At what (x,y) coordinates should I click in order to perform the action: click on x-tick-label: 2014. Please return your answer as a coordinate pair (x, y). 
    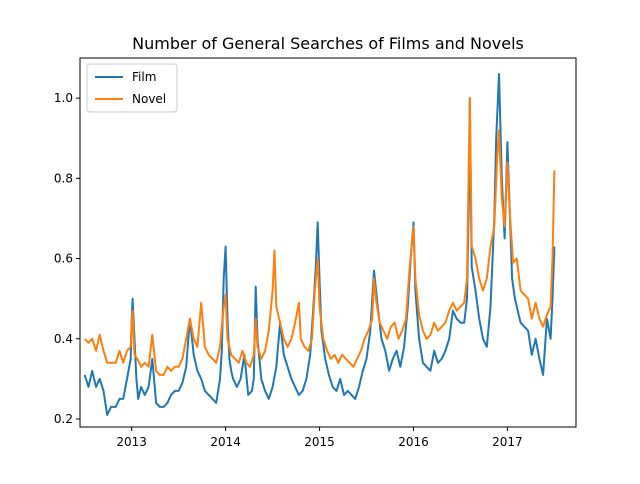
    Looking at the image, I should click on (225, 442).